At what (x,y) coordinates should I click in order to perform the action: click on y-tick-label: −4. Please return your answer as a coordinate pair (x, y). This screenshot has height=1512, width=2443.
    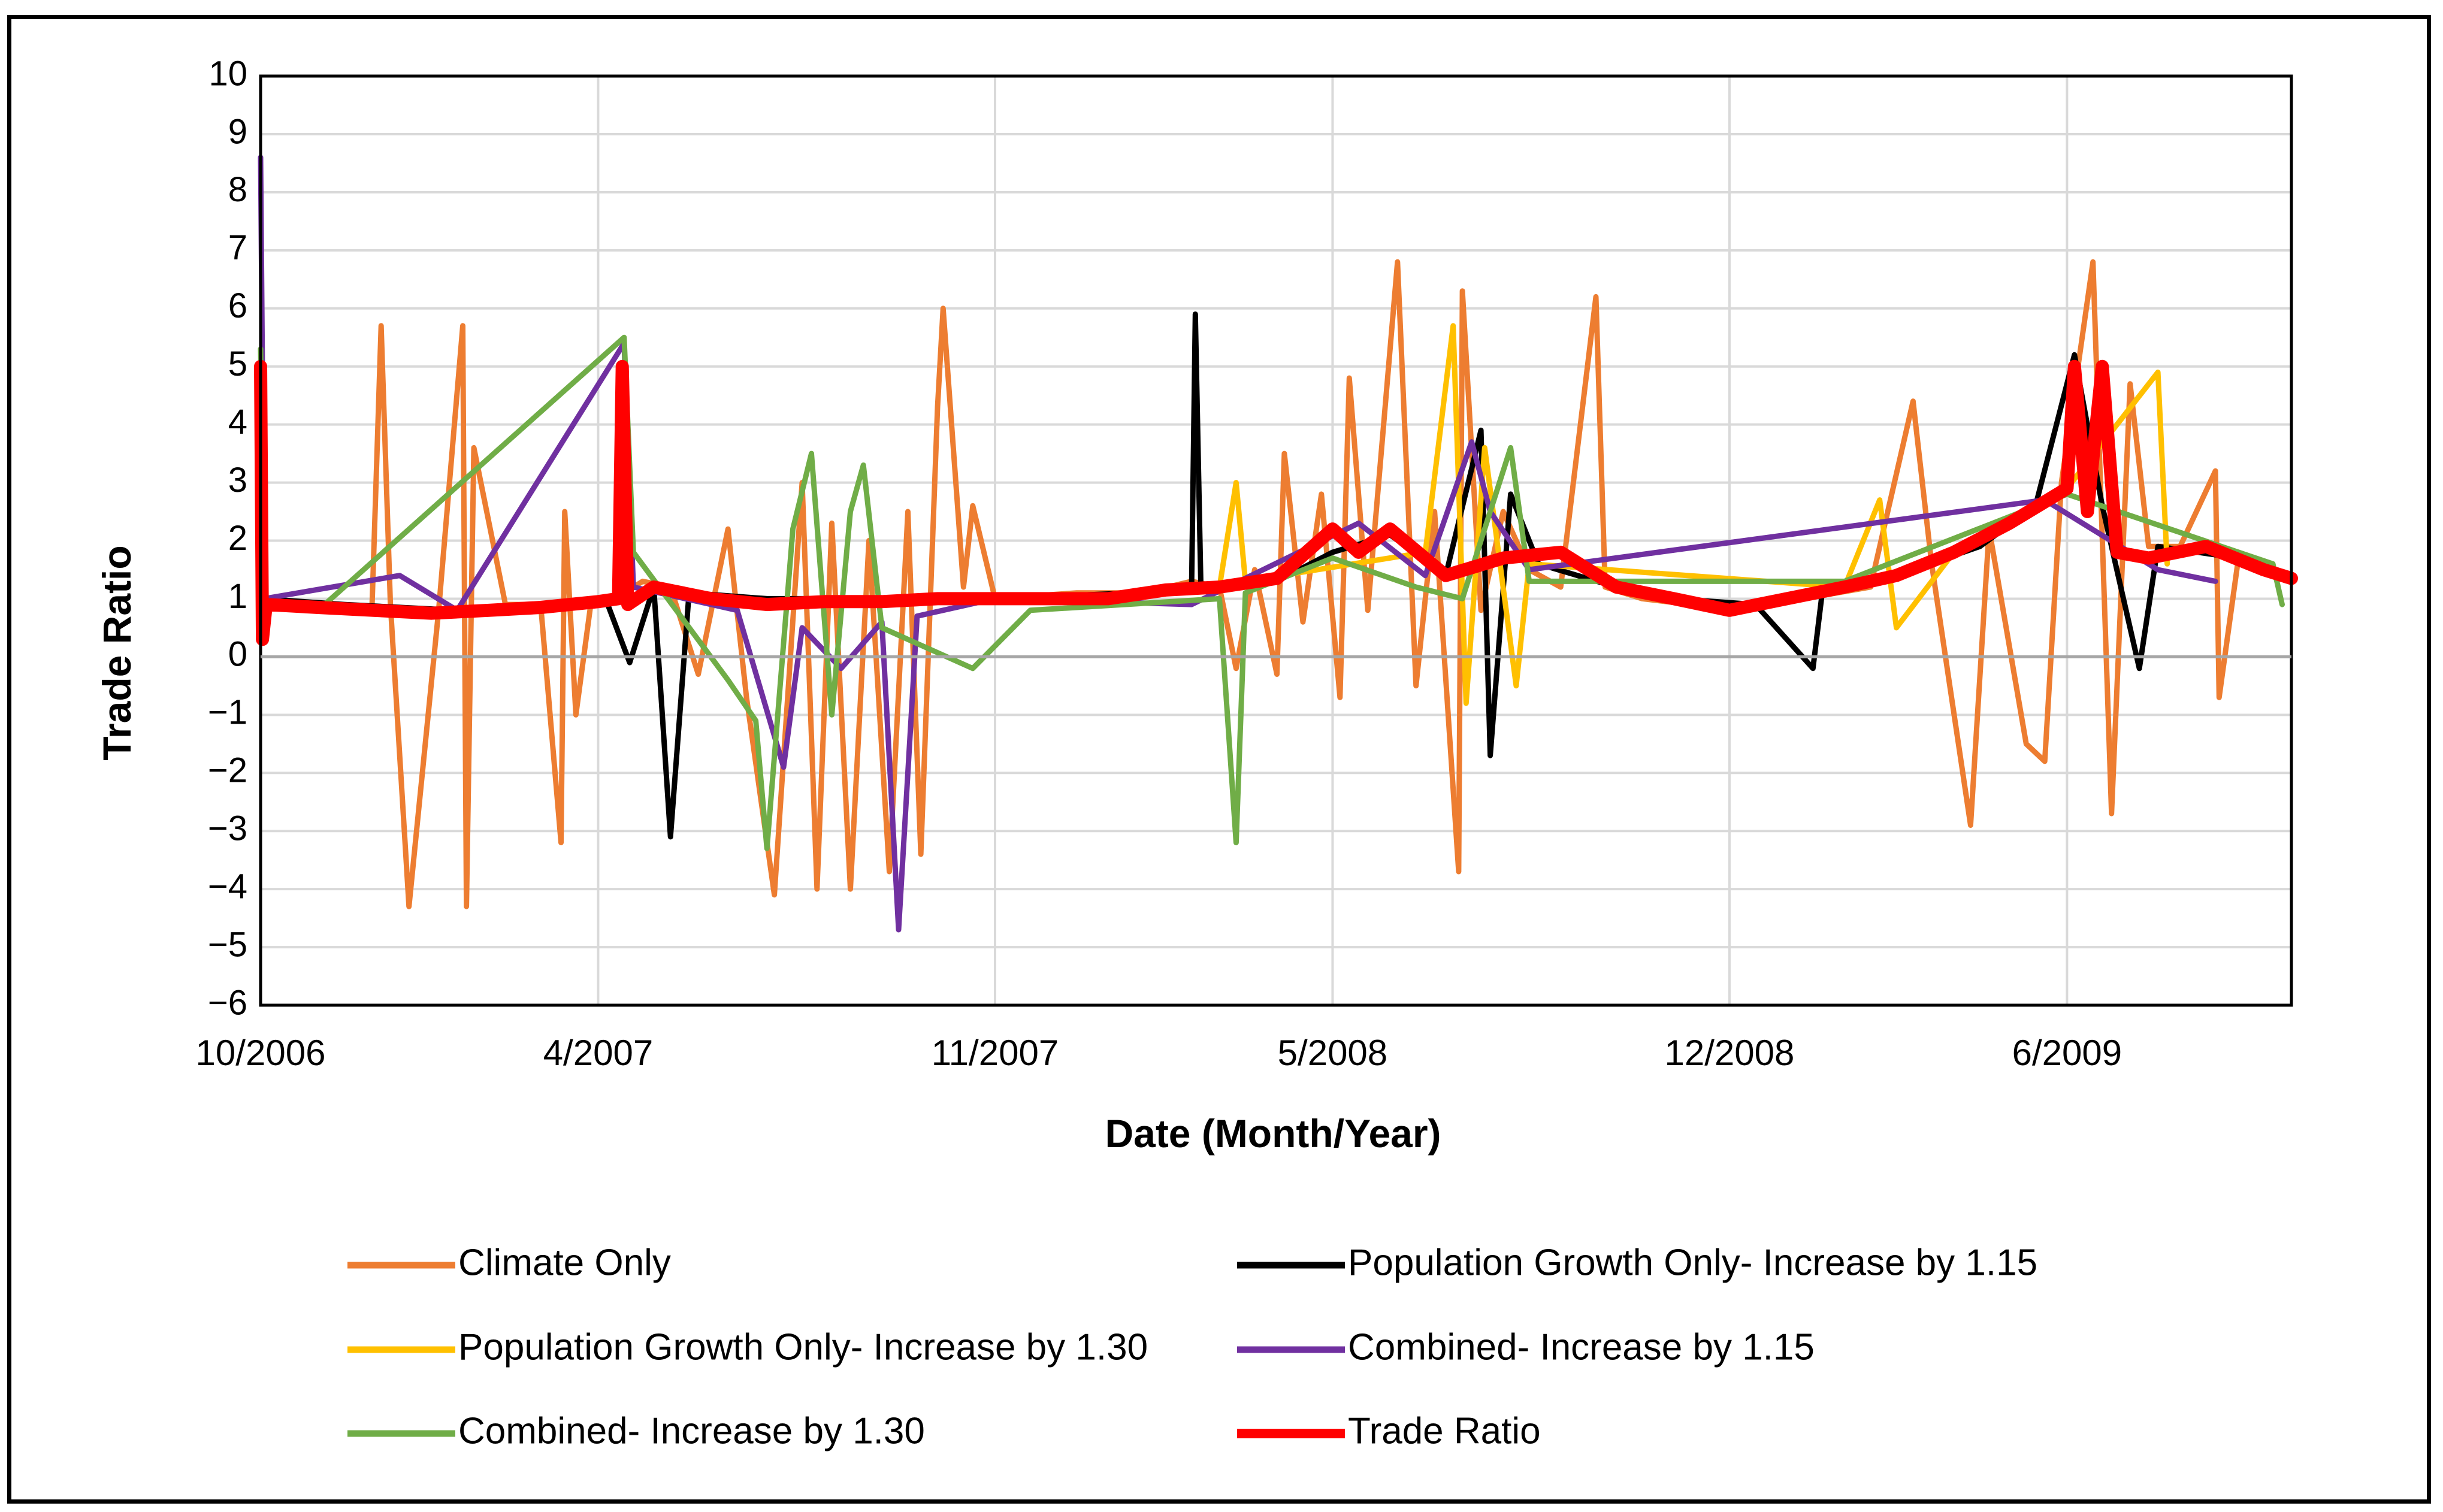
    Looking at the image, I should click on (227, 886).